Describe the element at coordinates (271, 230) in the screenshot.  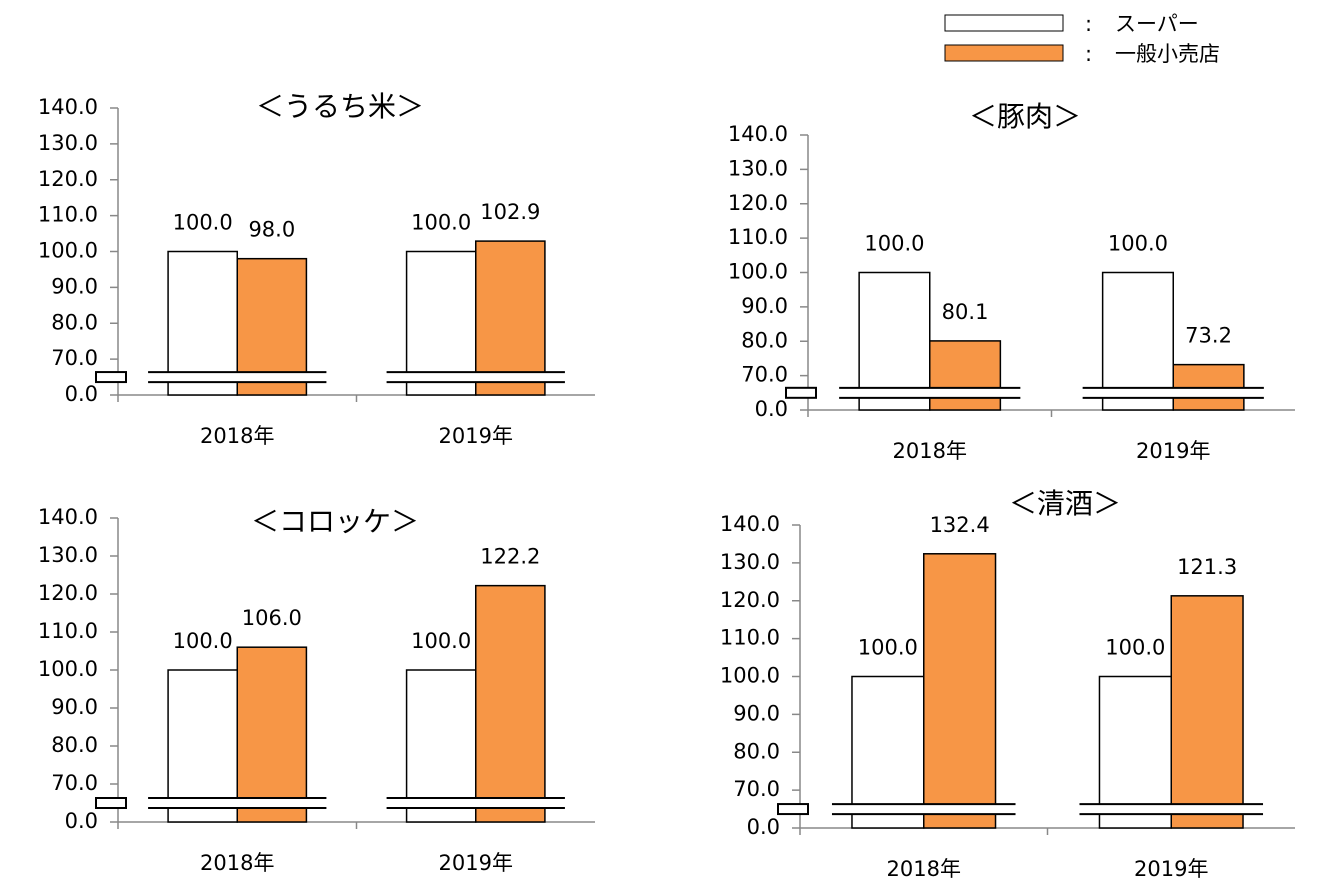
I see `value-label: 98.0` at that location.